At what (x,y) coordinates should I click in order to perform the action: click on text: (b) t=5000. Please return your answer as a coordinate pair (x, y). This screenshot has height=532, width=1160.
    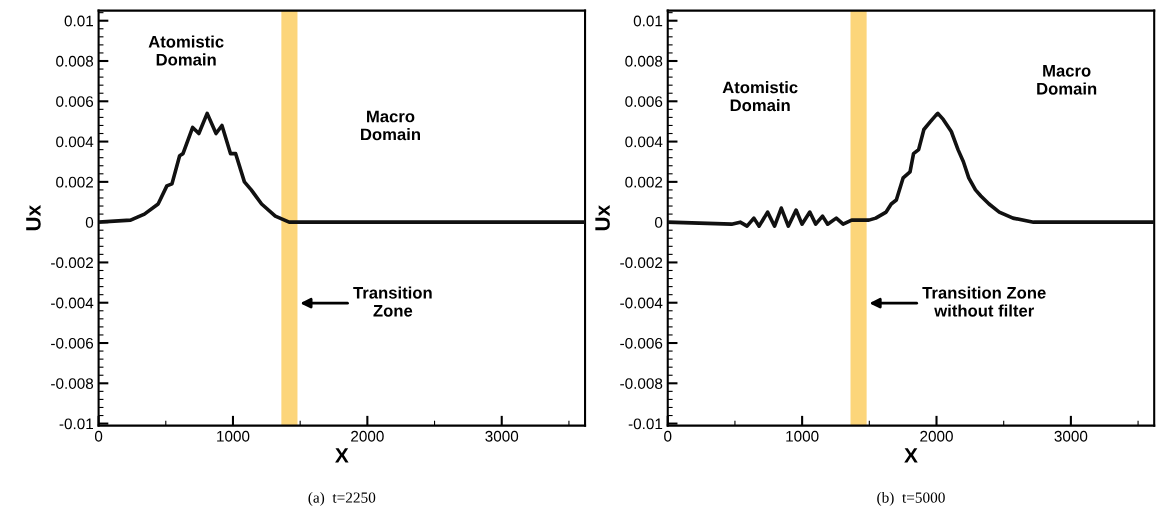
    Looking at the image, I should click on (911, 498).